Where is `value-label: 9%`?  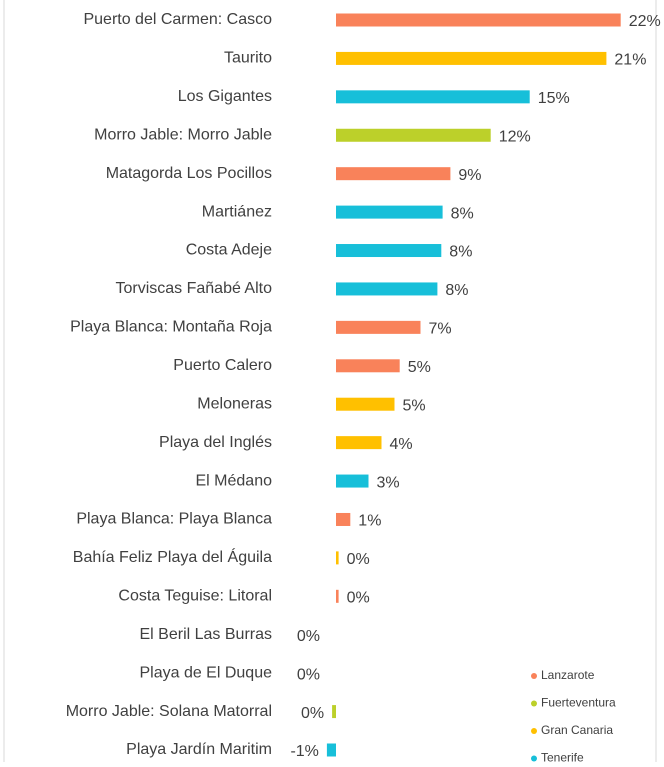
value-label: 9% is located at coordinates (469, 175).